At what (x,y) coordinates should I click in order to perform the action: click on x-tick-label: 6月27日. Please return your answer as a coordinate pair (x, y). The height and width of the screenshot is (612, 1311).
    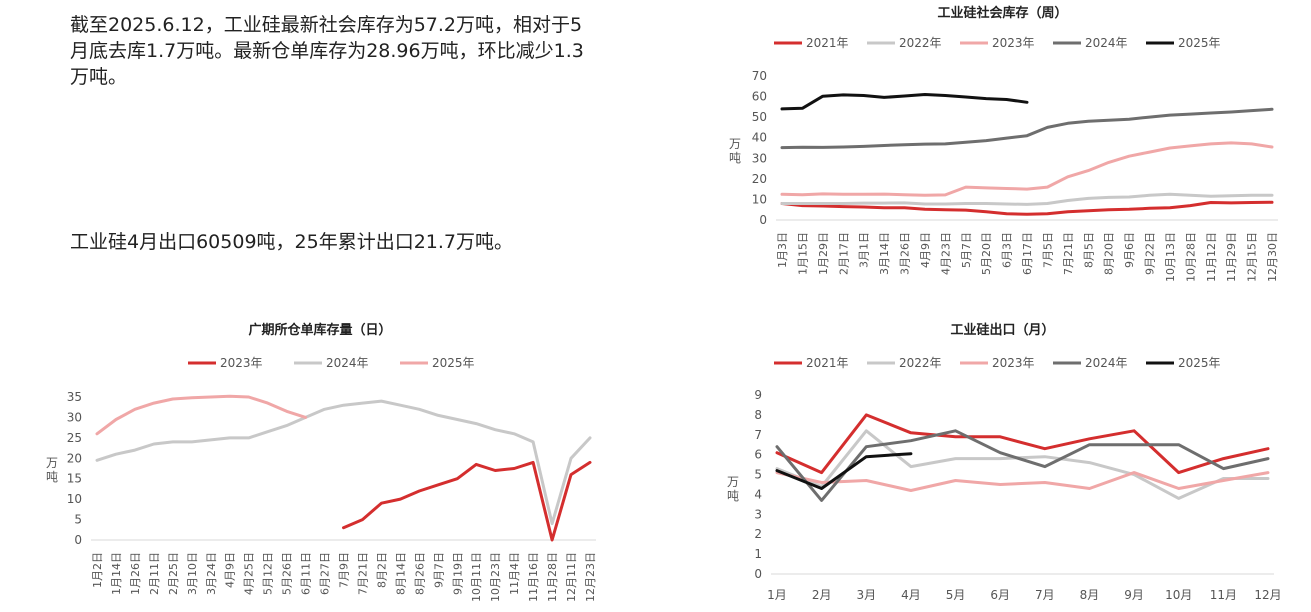
    Looking at the image, I should click on (325, 573).